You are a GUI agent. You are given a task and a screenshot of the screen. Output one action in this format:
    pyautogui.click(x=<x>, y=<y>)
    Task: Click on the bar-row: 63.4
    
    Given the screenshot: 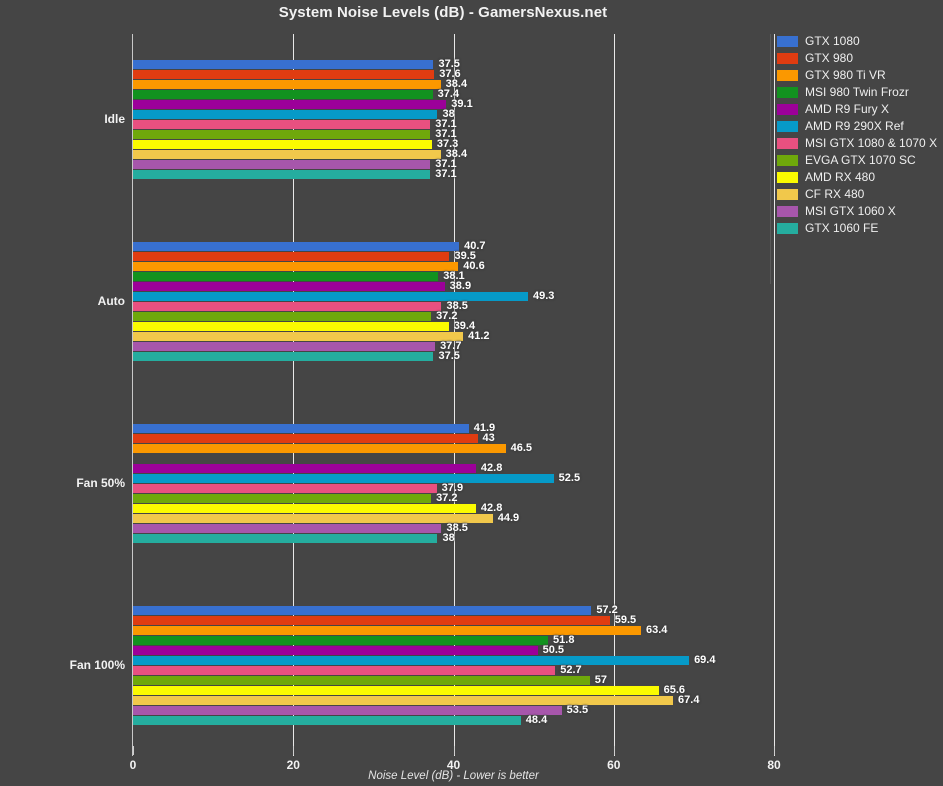 What is the action you would take?
    pyautogui.click(x=453, y=630)
    